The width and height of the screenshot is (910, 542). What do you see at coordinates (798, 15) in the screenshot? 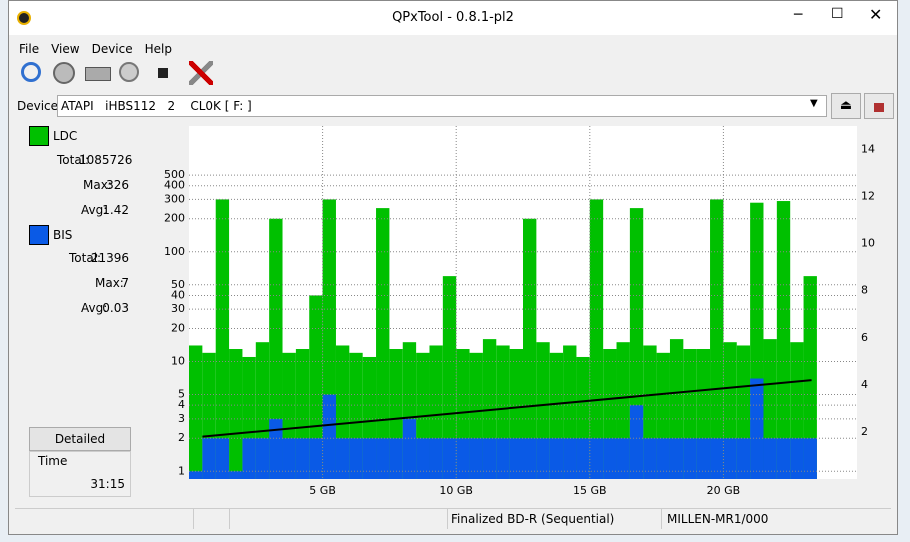
I see `minimize: ─` at bounding box center [798, 15].